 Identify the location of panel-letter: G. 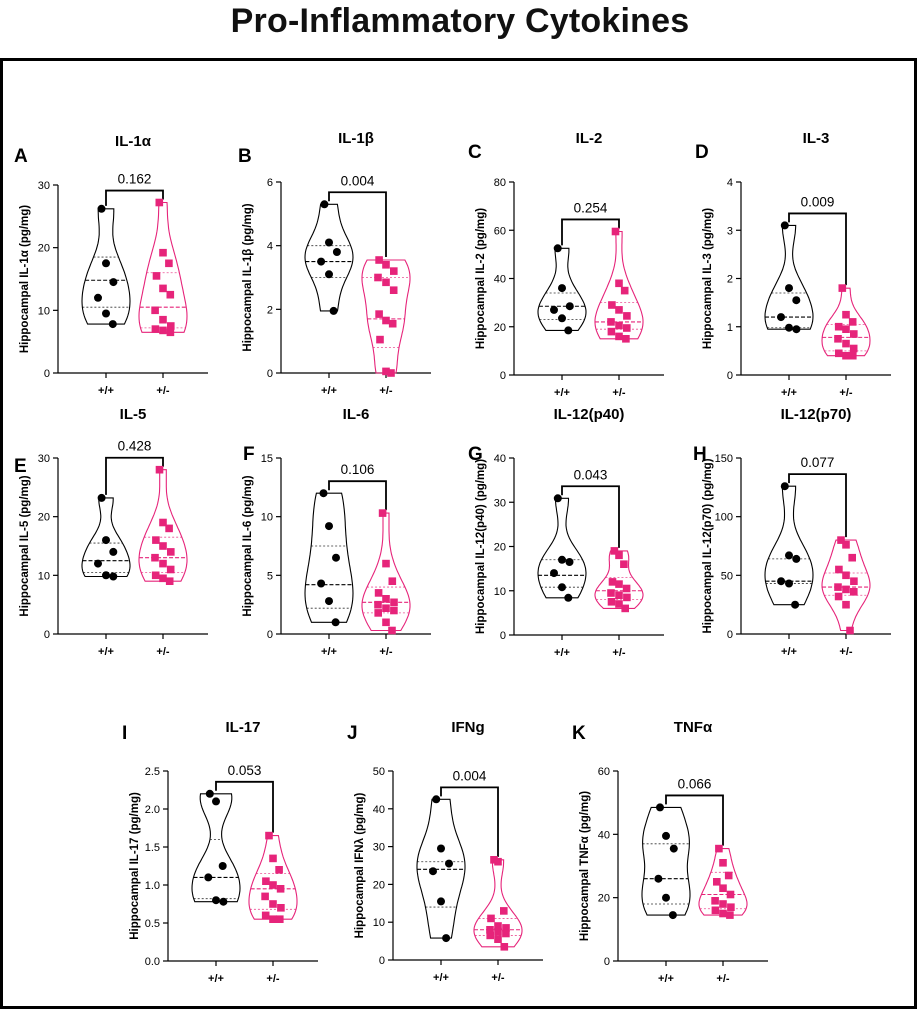
(475, 454).